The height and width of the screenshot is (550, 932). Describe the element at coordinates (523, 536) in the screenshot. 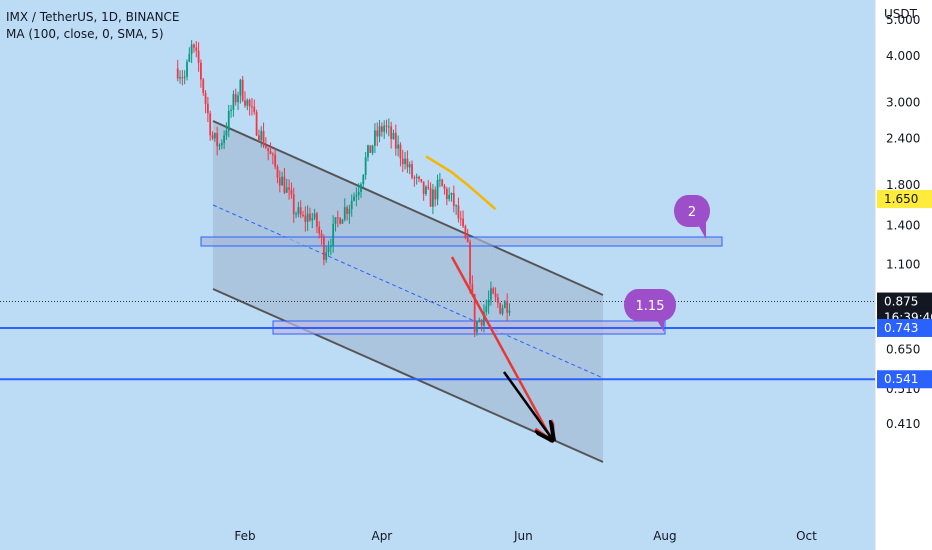

I see `time-tick-label: Jun` at that location.